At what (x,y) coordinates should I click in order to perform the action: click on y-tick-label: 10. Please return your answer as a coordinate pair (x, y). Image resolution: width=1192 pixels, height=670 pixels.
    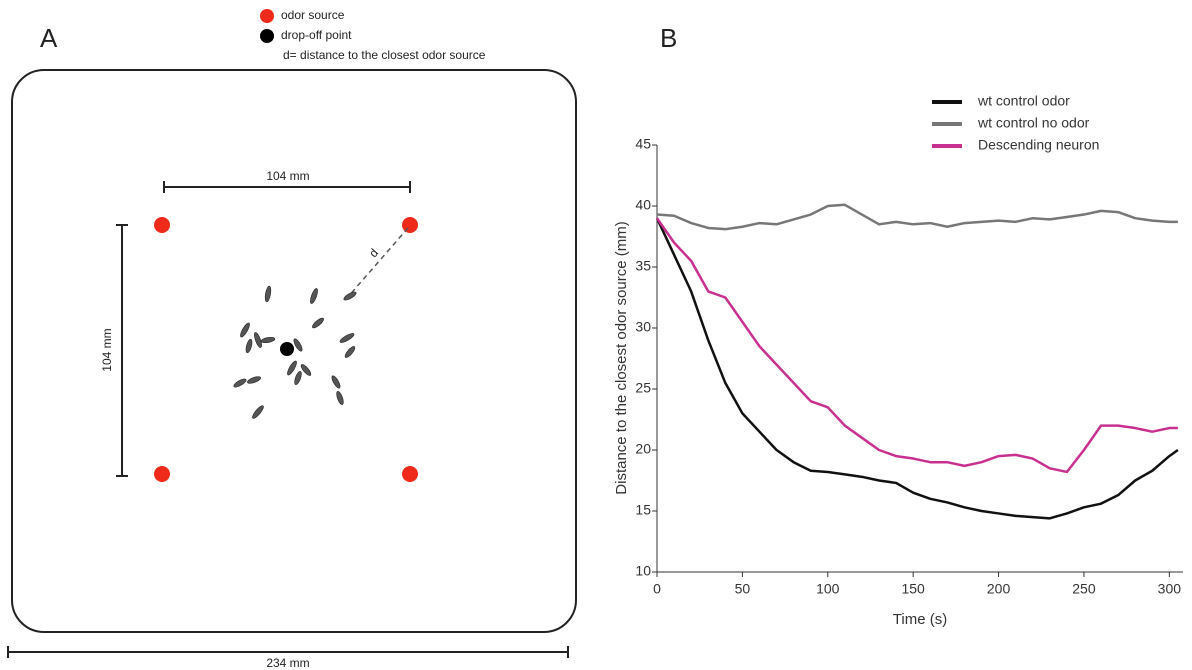
    Looking at the image, I should click on (643, 571).